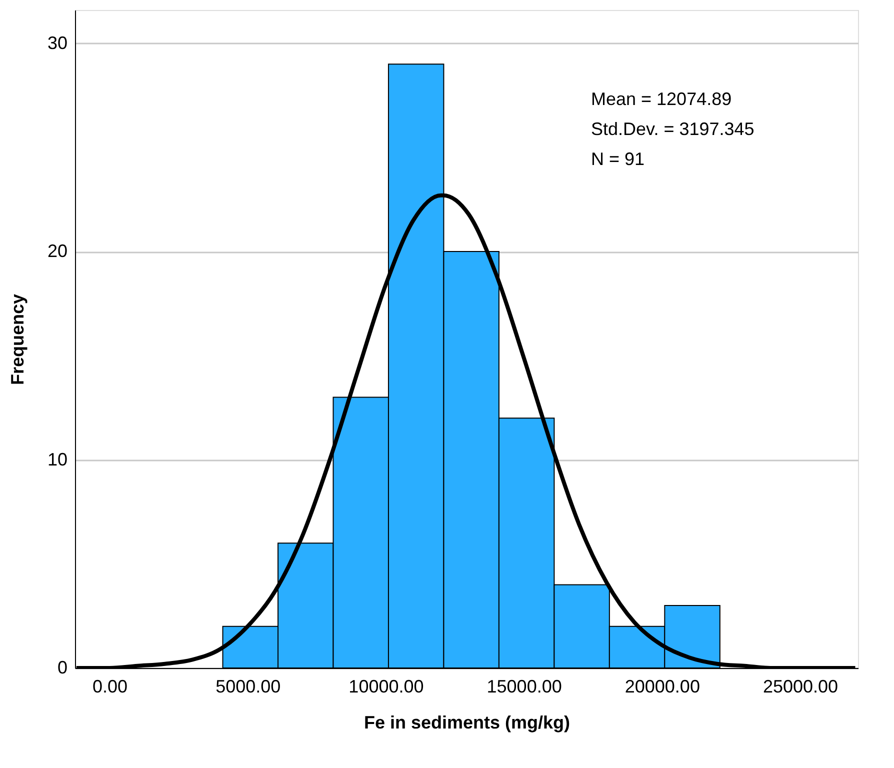 The width and height of the screenshot is (894, 768). I want to click on y-tick-label: 30, so click(57, 42).